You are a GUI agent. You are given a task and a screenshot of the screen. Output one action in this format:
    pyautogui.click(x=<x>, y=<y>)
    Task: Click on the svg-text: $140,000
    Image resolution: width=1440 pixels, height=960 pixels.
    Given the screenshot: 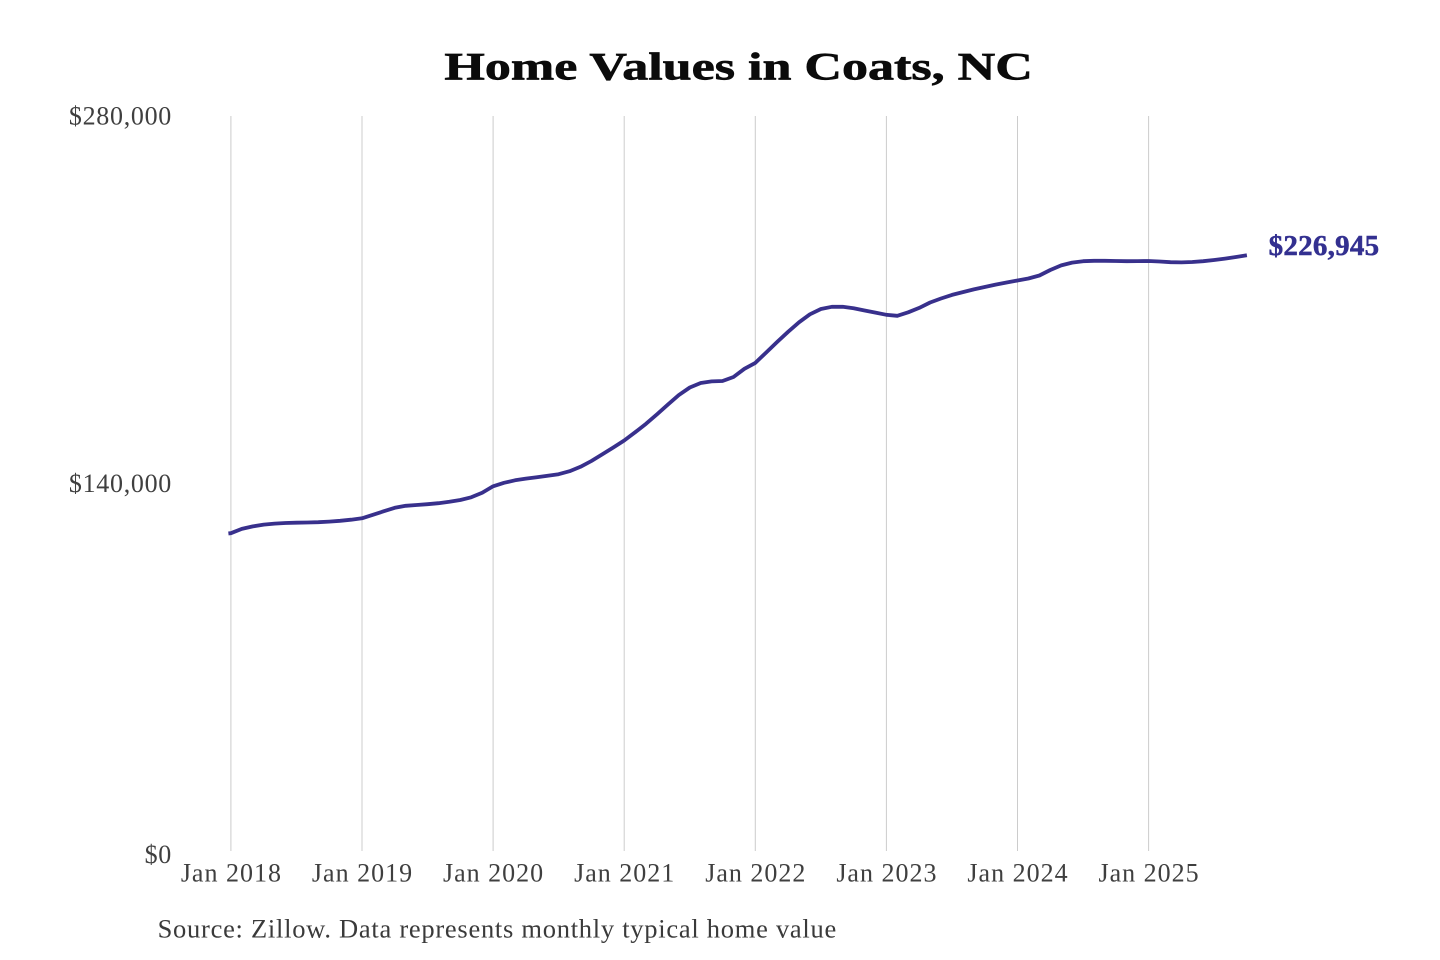 What is the action you would take?
    pyautogui.click(x=120, y=483)
    